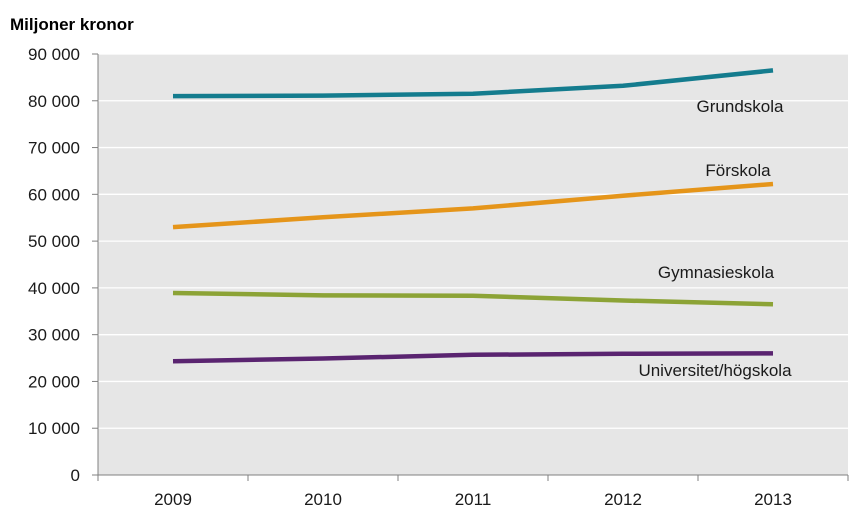 The width and height of the screenshot is (857, 509). I want to click on series-label: Förskola, so click(738, 170).